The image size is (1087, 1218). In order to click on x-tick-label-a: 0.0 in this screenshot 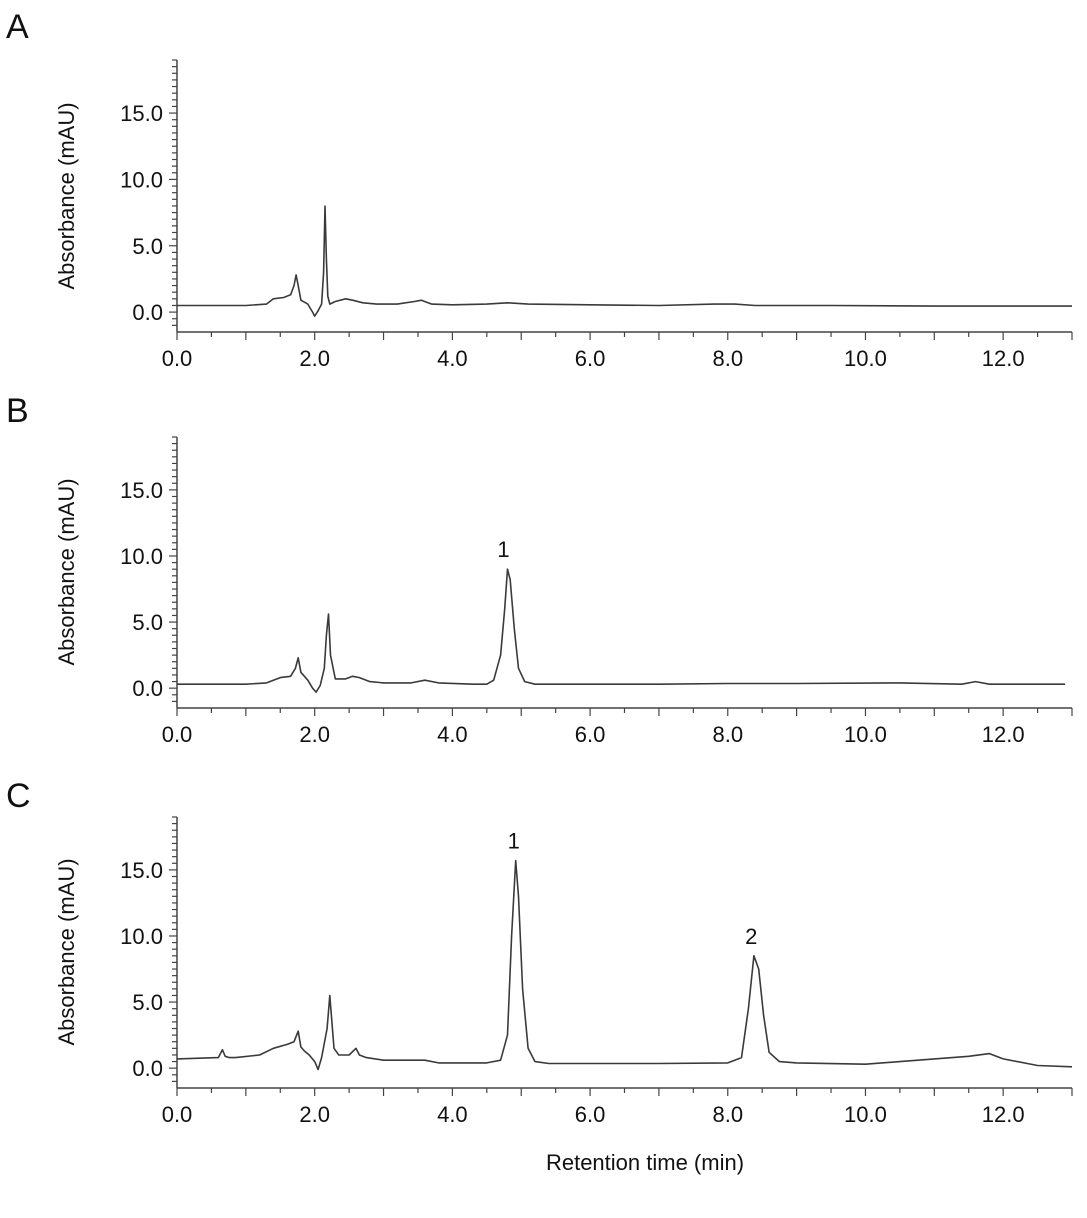, I will do `click(177, 358)`.